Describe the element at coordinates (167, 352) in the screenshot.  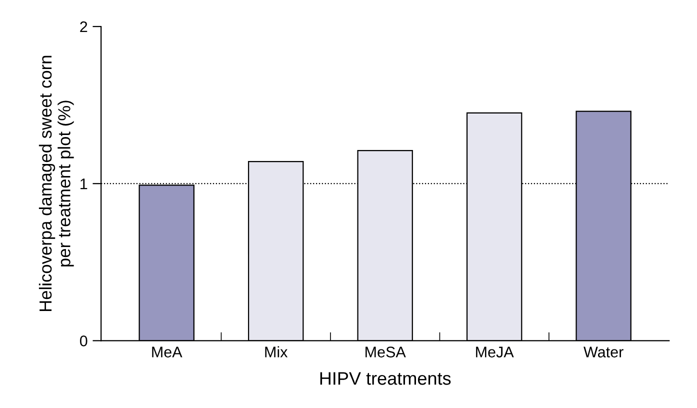
I see `x-tick-label: MeA` at that location.